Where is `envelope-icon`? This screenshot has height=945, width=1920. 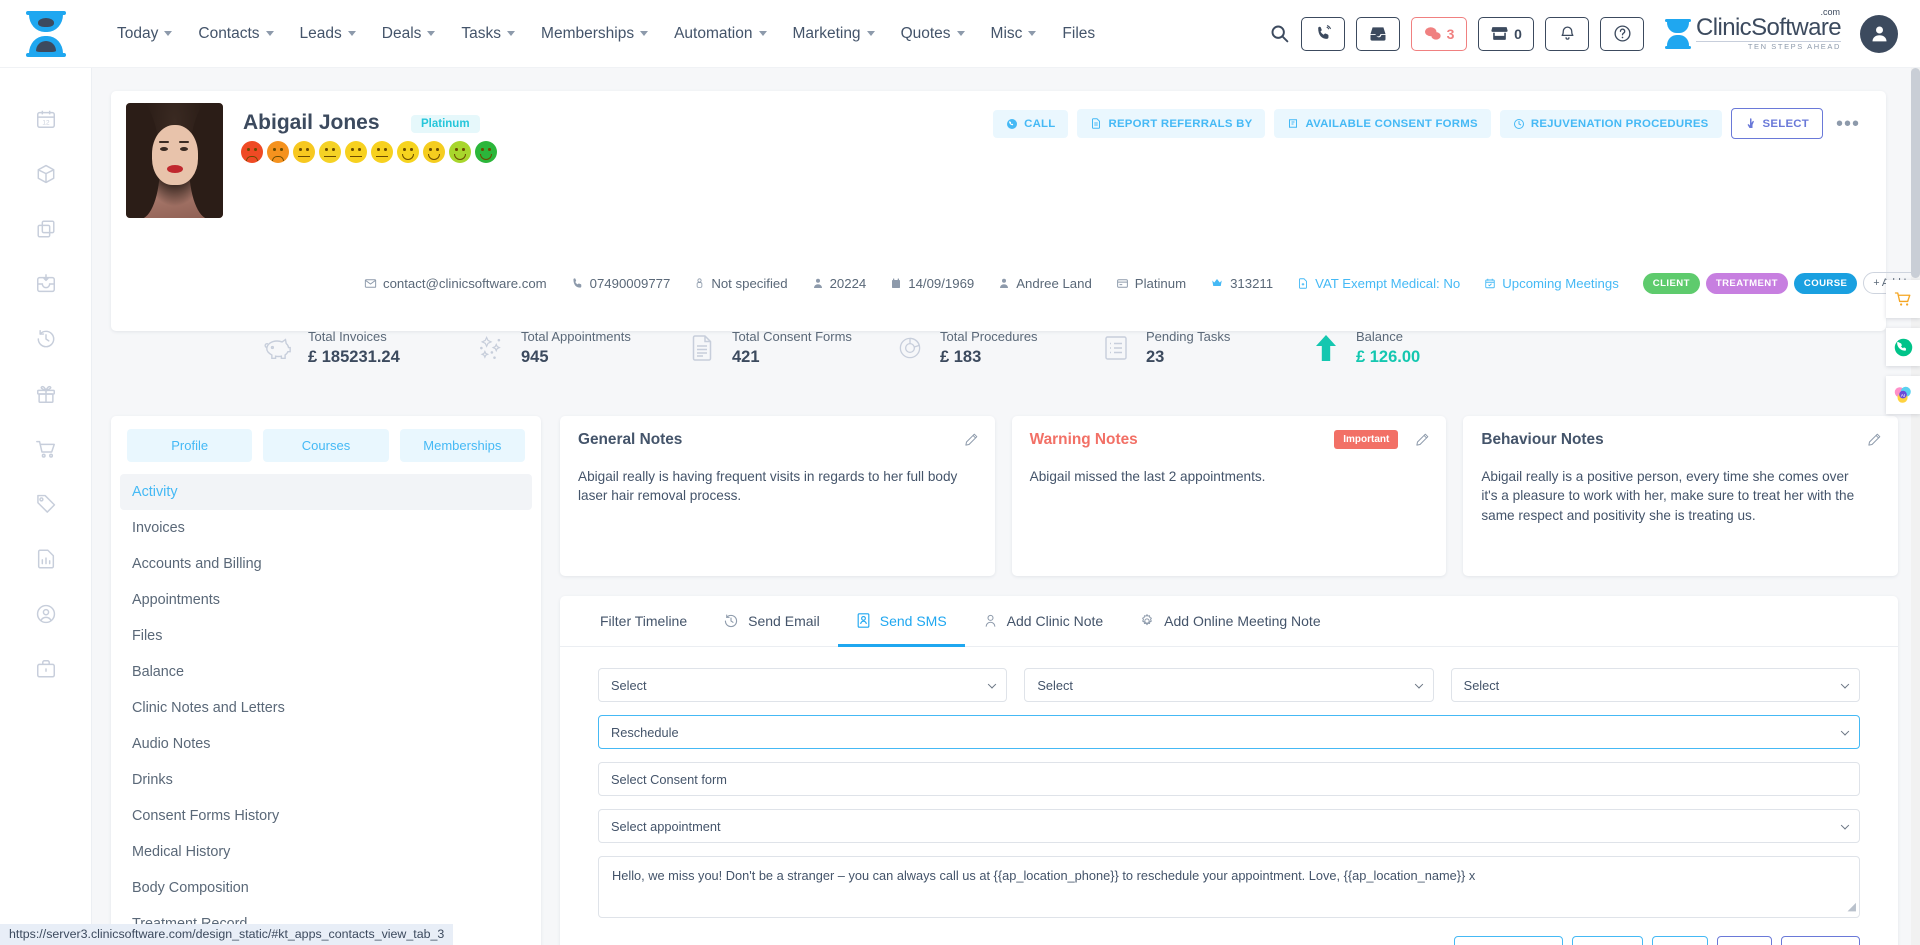
envelope-icon is located at coordinates (370, 283).